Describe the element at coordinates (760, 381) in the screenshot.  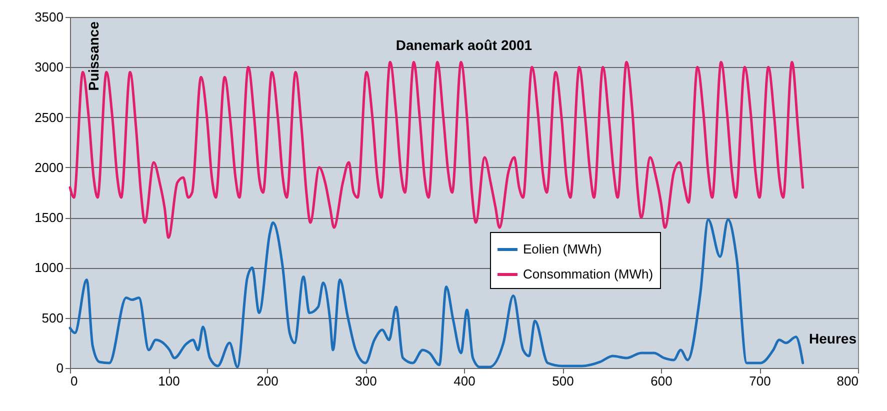
I see `x-tick-label: 700` at that location.